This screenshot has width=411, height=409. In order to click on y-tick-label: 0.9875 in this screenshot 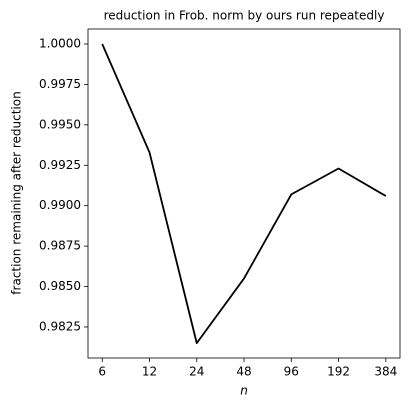, I will do `click(60, 246)`.